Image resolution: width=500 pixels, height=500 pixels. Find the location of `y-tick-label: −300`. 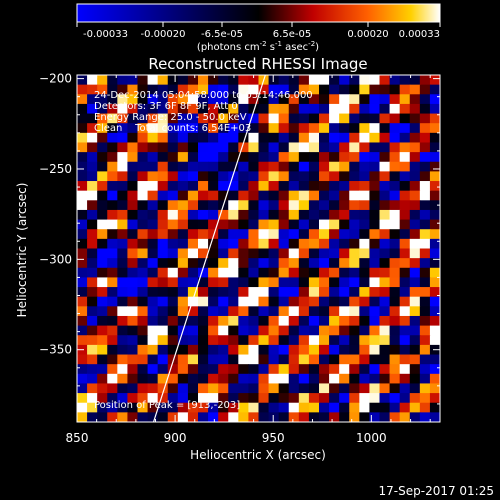

y-tick-label: −300 is located at coordinates (55, 259).